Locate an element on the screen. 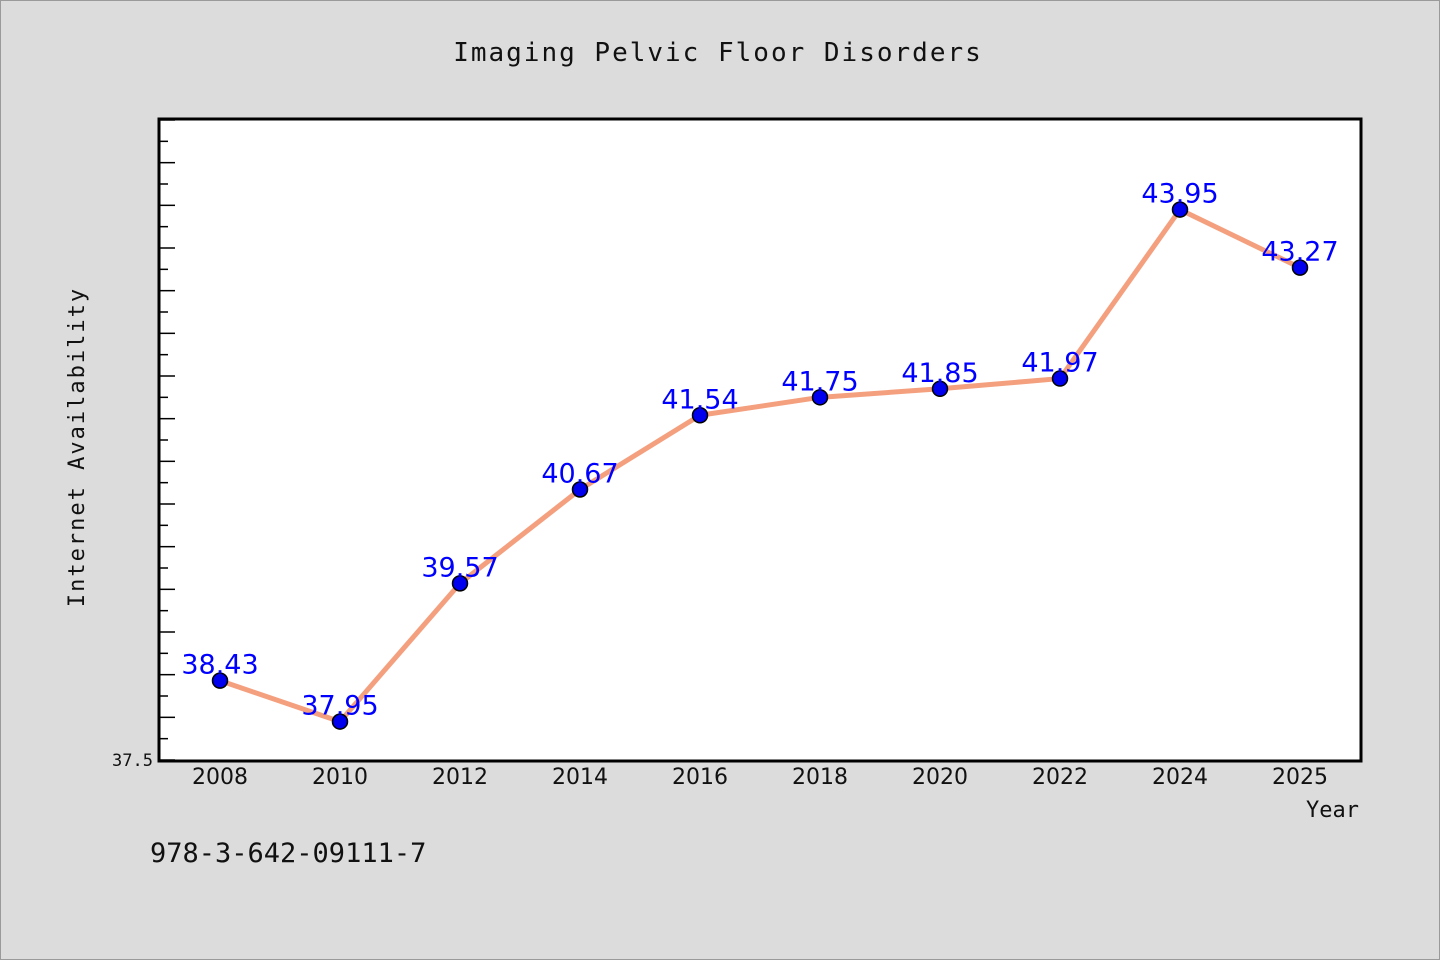  data-label: 41.97 is located at coordinates (1059, 363).